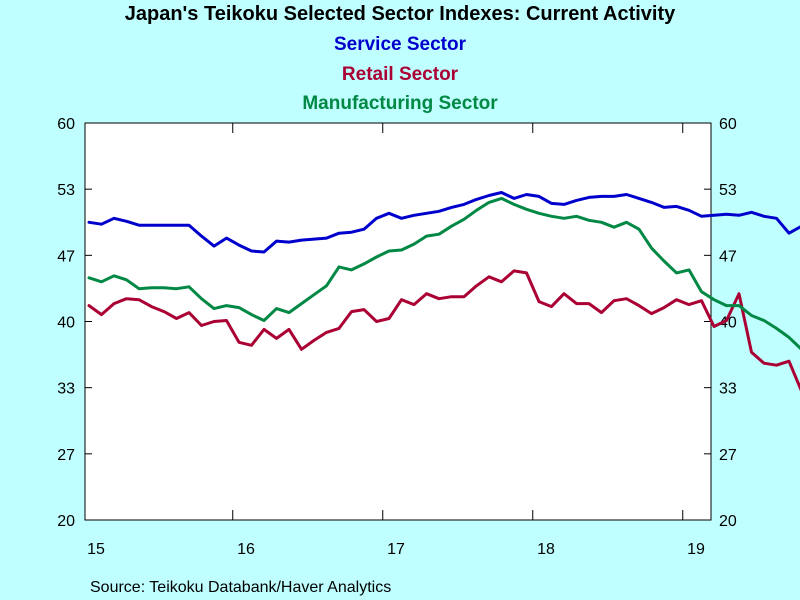 Image resolution: width=800 pixels, height=600 pixels. I want to click on x-tick-label: 15, so click(96, 549).